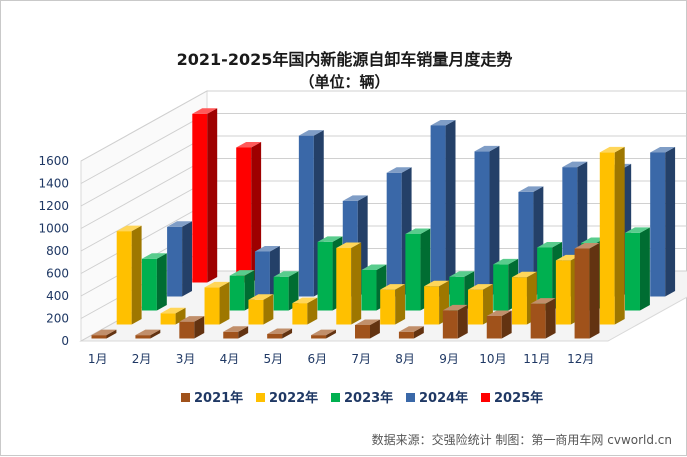 Image resolution: width=687 pixels, height=457 pixels. What do you see at coordinates (186, 359) in the screenshot?
I see `x-tick-label: 3月` at bounding box center [186, 359].